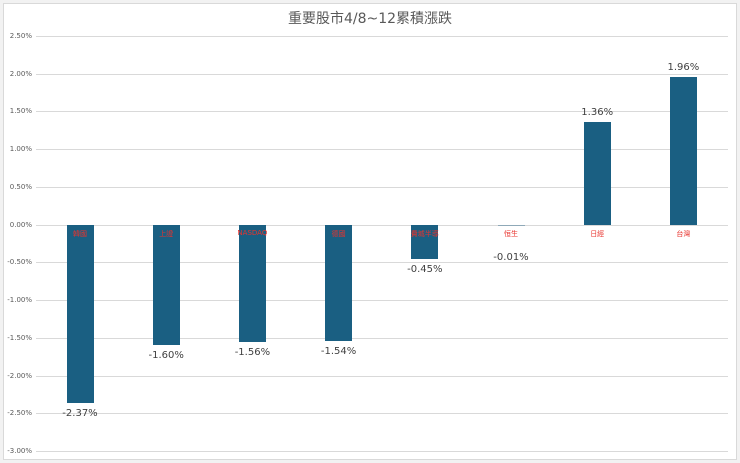  What do you see at coordinates (252, 353) in the screenshot?
I see `data-label: -1.56%` at bounding box center [252, 353].